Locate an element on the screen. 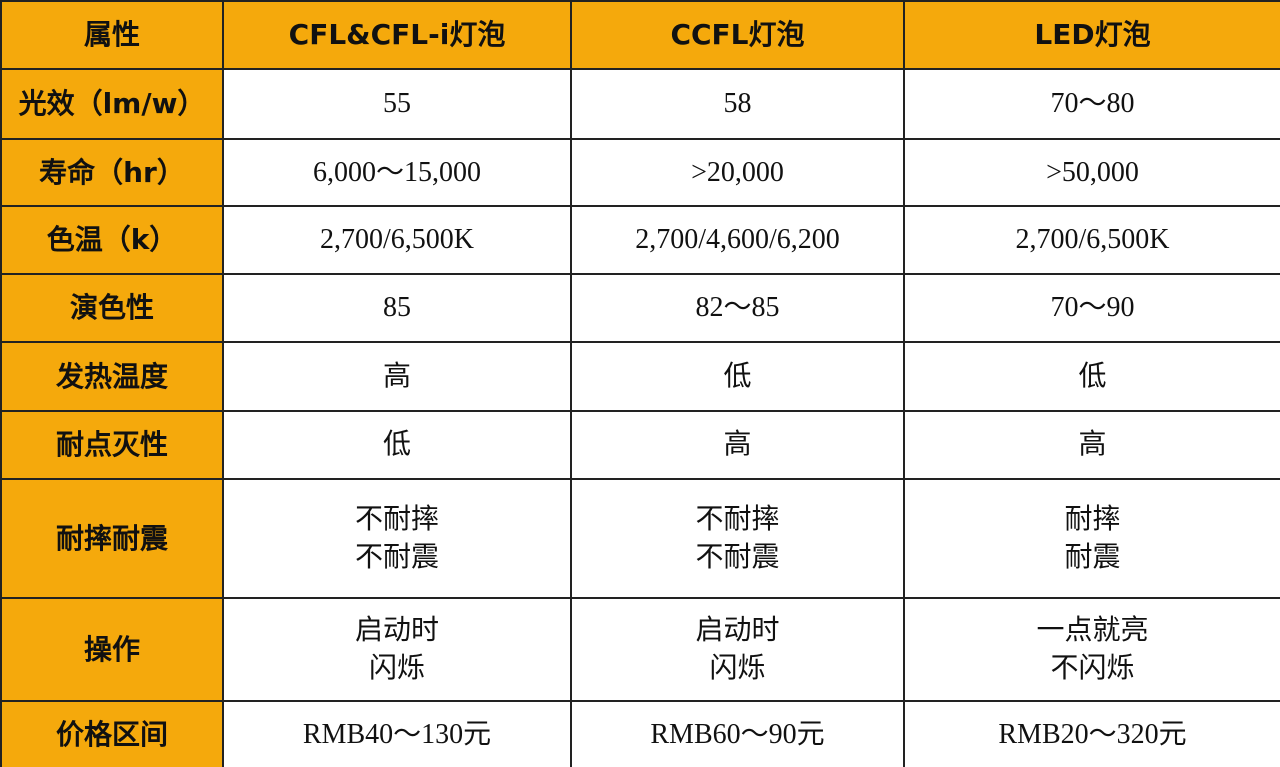 Image resolution: width=1280 pixels, height=767 pixels. data-cell: 55 is located at coordinates (397, 104).